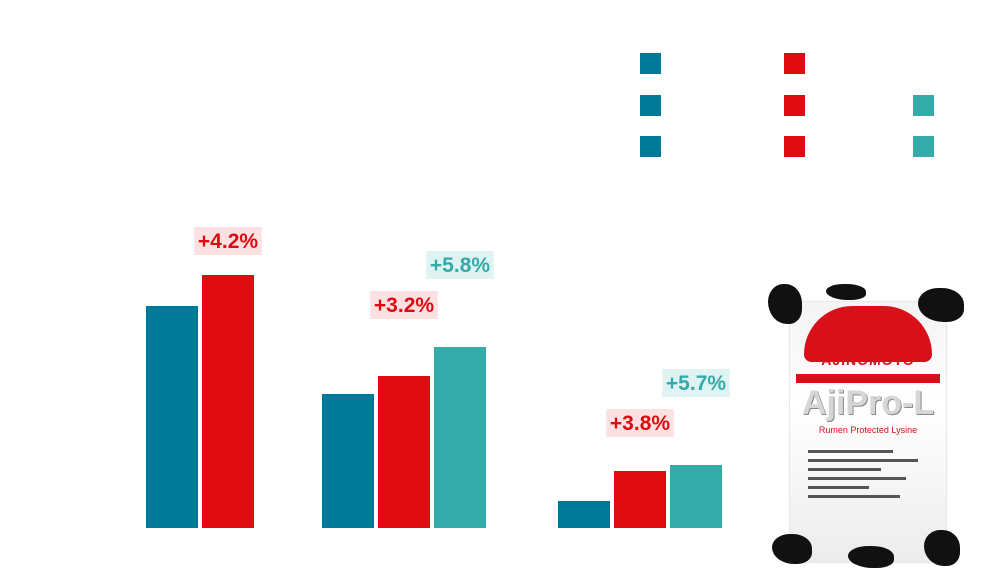 This screenshot has height=585, width=996. I want to click on bag-subtitle: Rumen Protected Lysine, so click(868, 430).